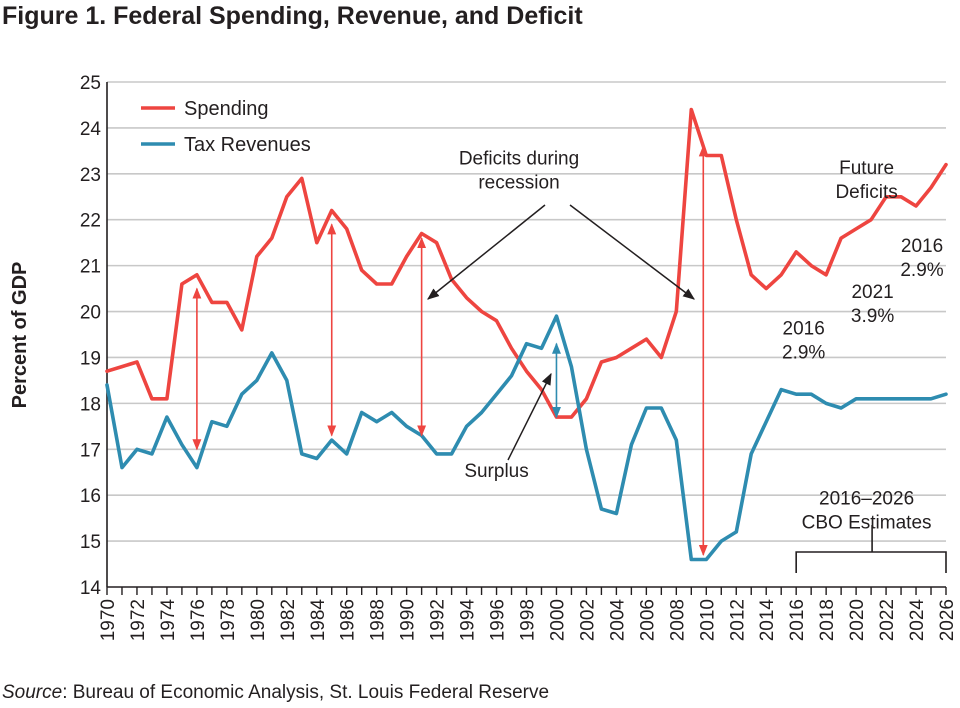  I want to click on annotation-cbo: CBO Estimates, so click(867, 522).